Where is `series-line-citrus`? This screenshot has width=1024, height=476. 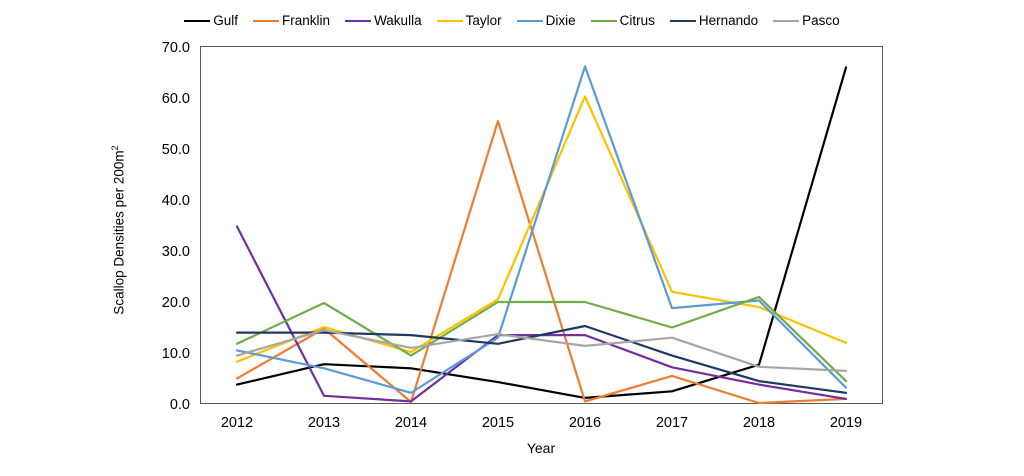
series-line-citrus is located at coordinates (541, 339).